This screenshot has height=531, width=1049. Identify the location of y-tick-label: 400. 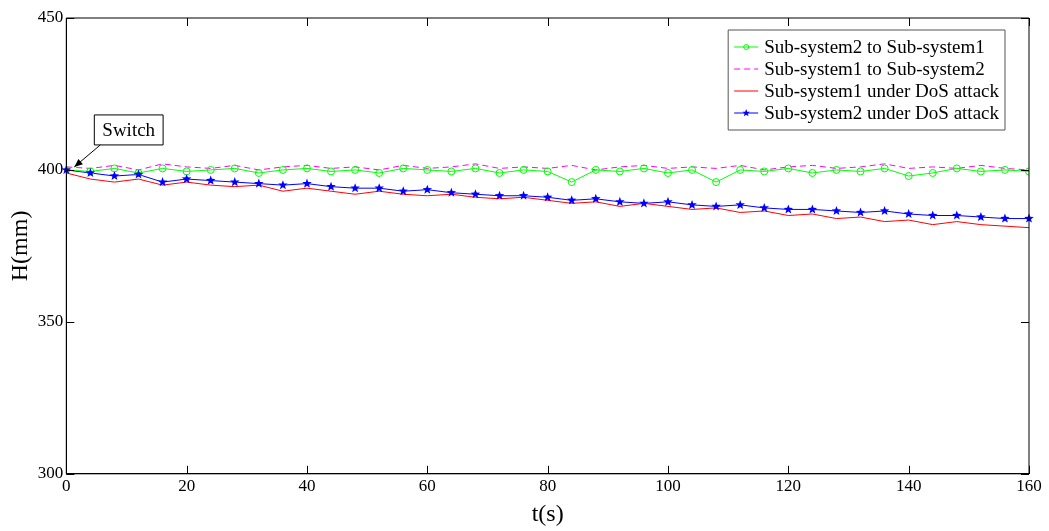
(50, 169).